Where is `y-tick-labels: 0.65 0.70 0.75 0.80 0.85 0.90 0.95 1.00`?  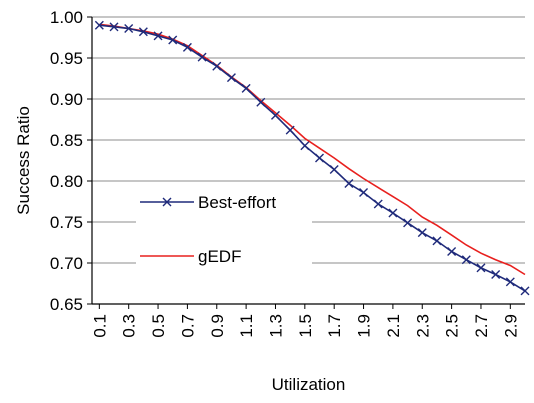
y-tick-labels: 0.65 0.70 0.75 0.80 0.85 0.90 0.95 1.00 is located at coordinates (71, 161).